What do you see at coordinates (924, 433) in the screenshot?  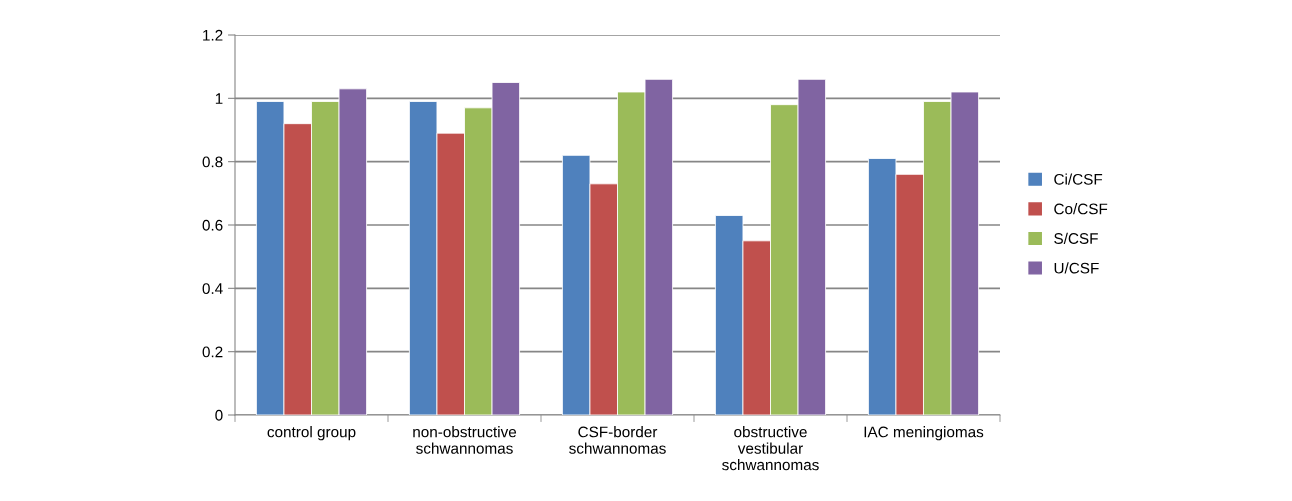 I see `x-tick-label: IAC meningiomas` at bounding box center [924, 433].